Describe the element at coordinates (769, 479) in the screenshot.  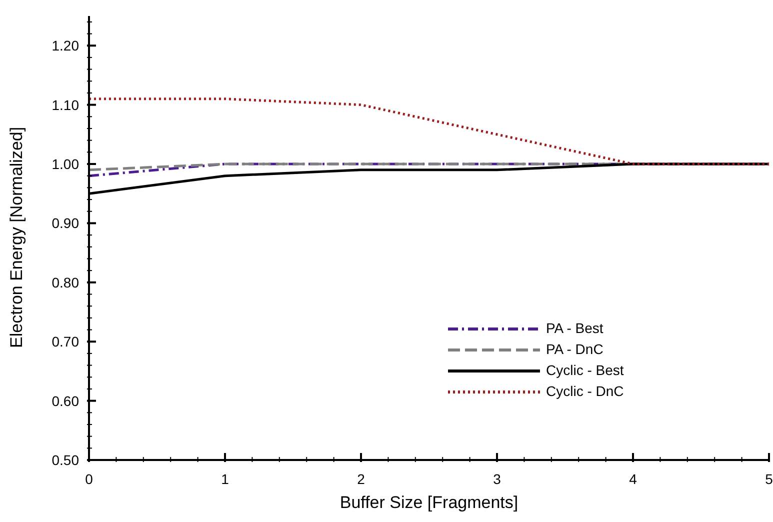
I see `x-tick-label: 5` at that location.